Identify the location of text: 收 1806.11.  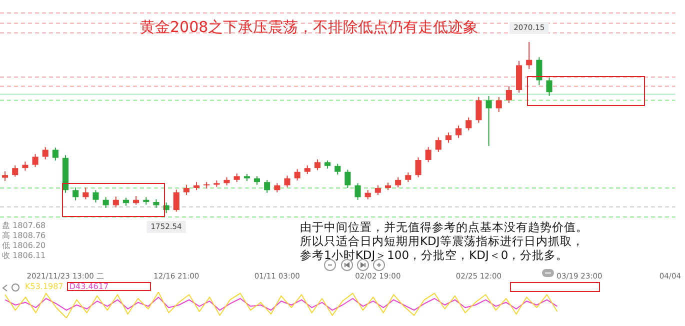
(24, 255).